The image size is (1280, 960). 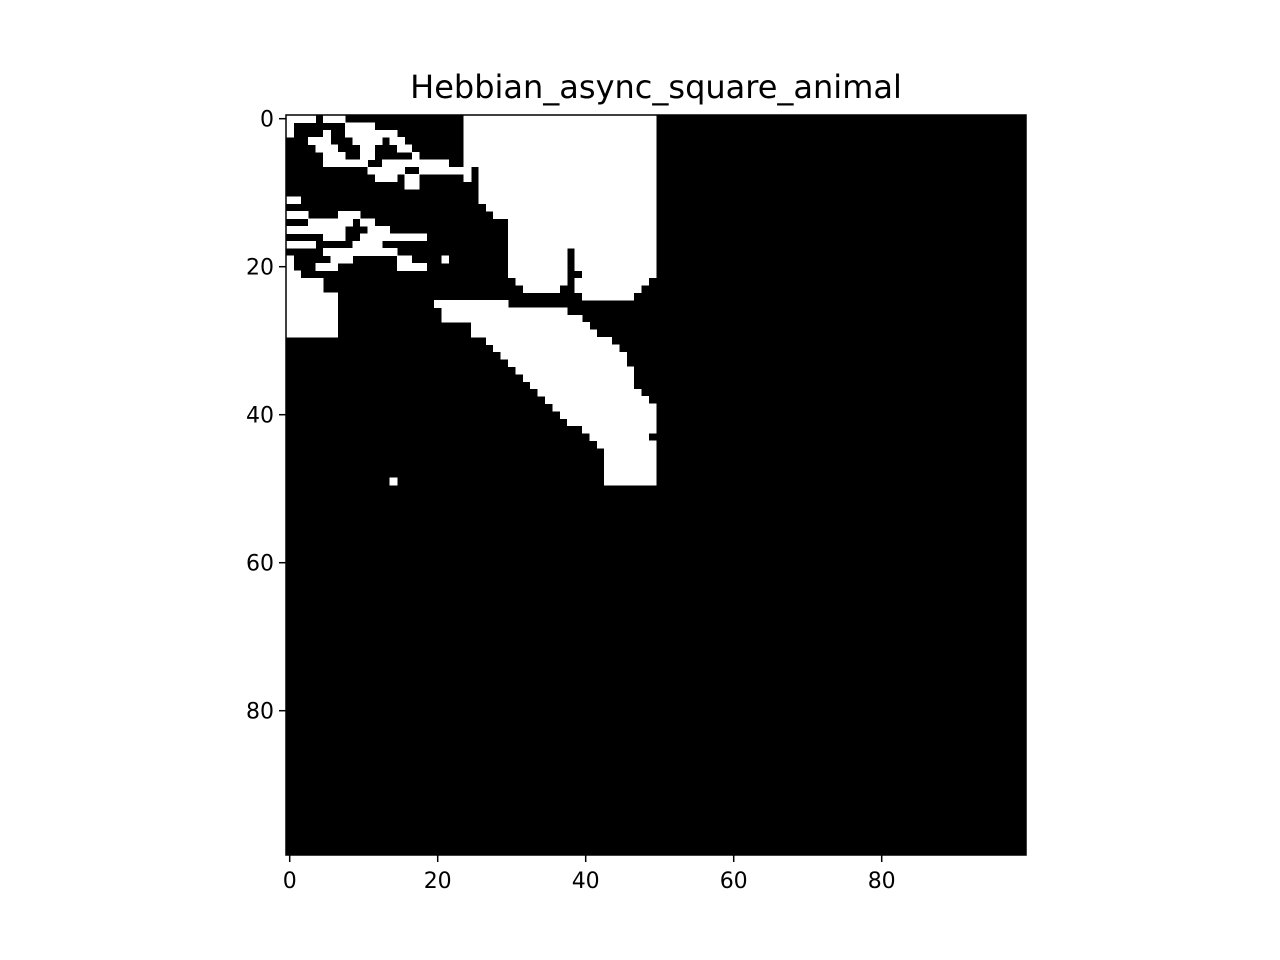 I want to click on x-tick-label: 0, so click(x=290, y=881).